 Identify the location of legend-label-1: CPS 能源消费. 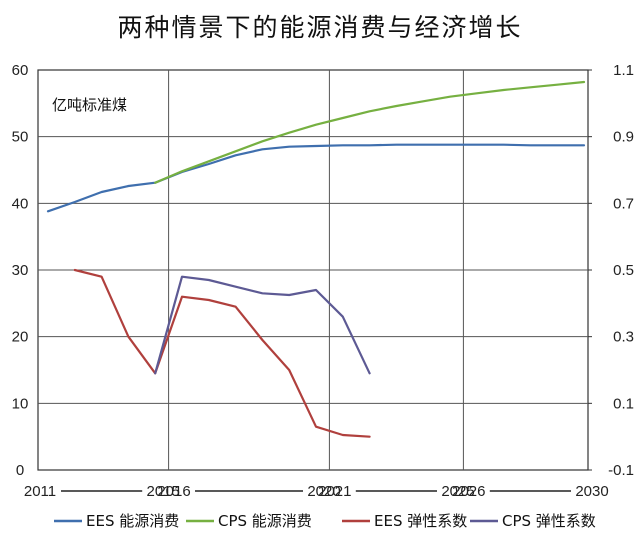
(265, 521).